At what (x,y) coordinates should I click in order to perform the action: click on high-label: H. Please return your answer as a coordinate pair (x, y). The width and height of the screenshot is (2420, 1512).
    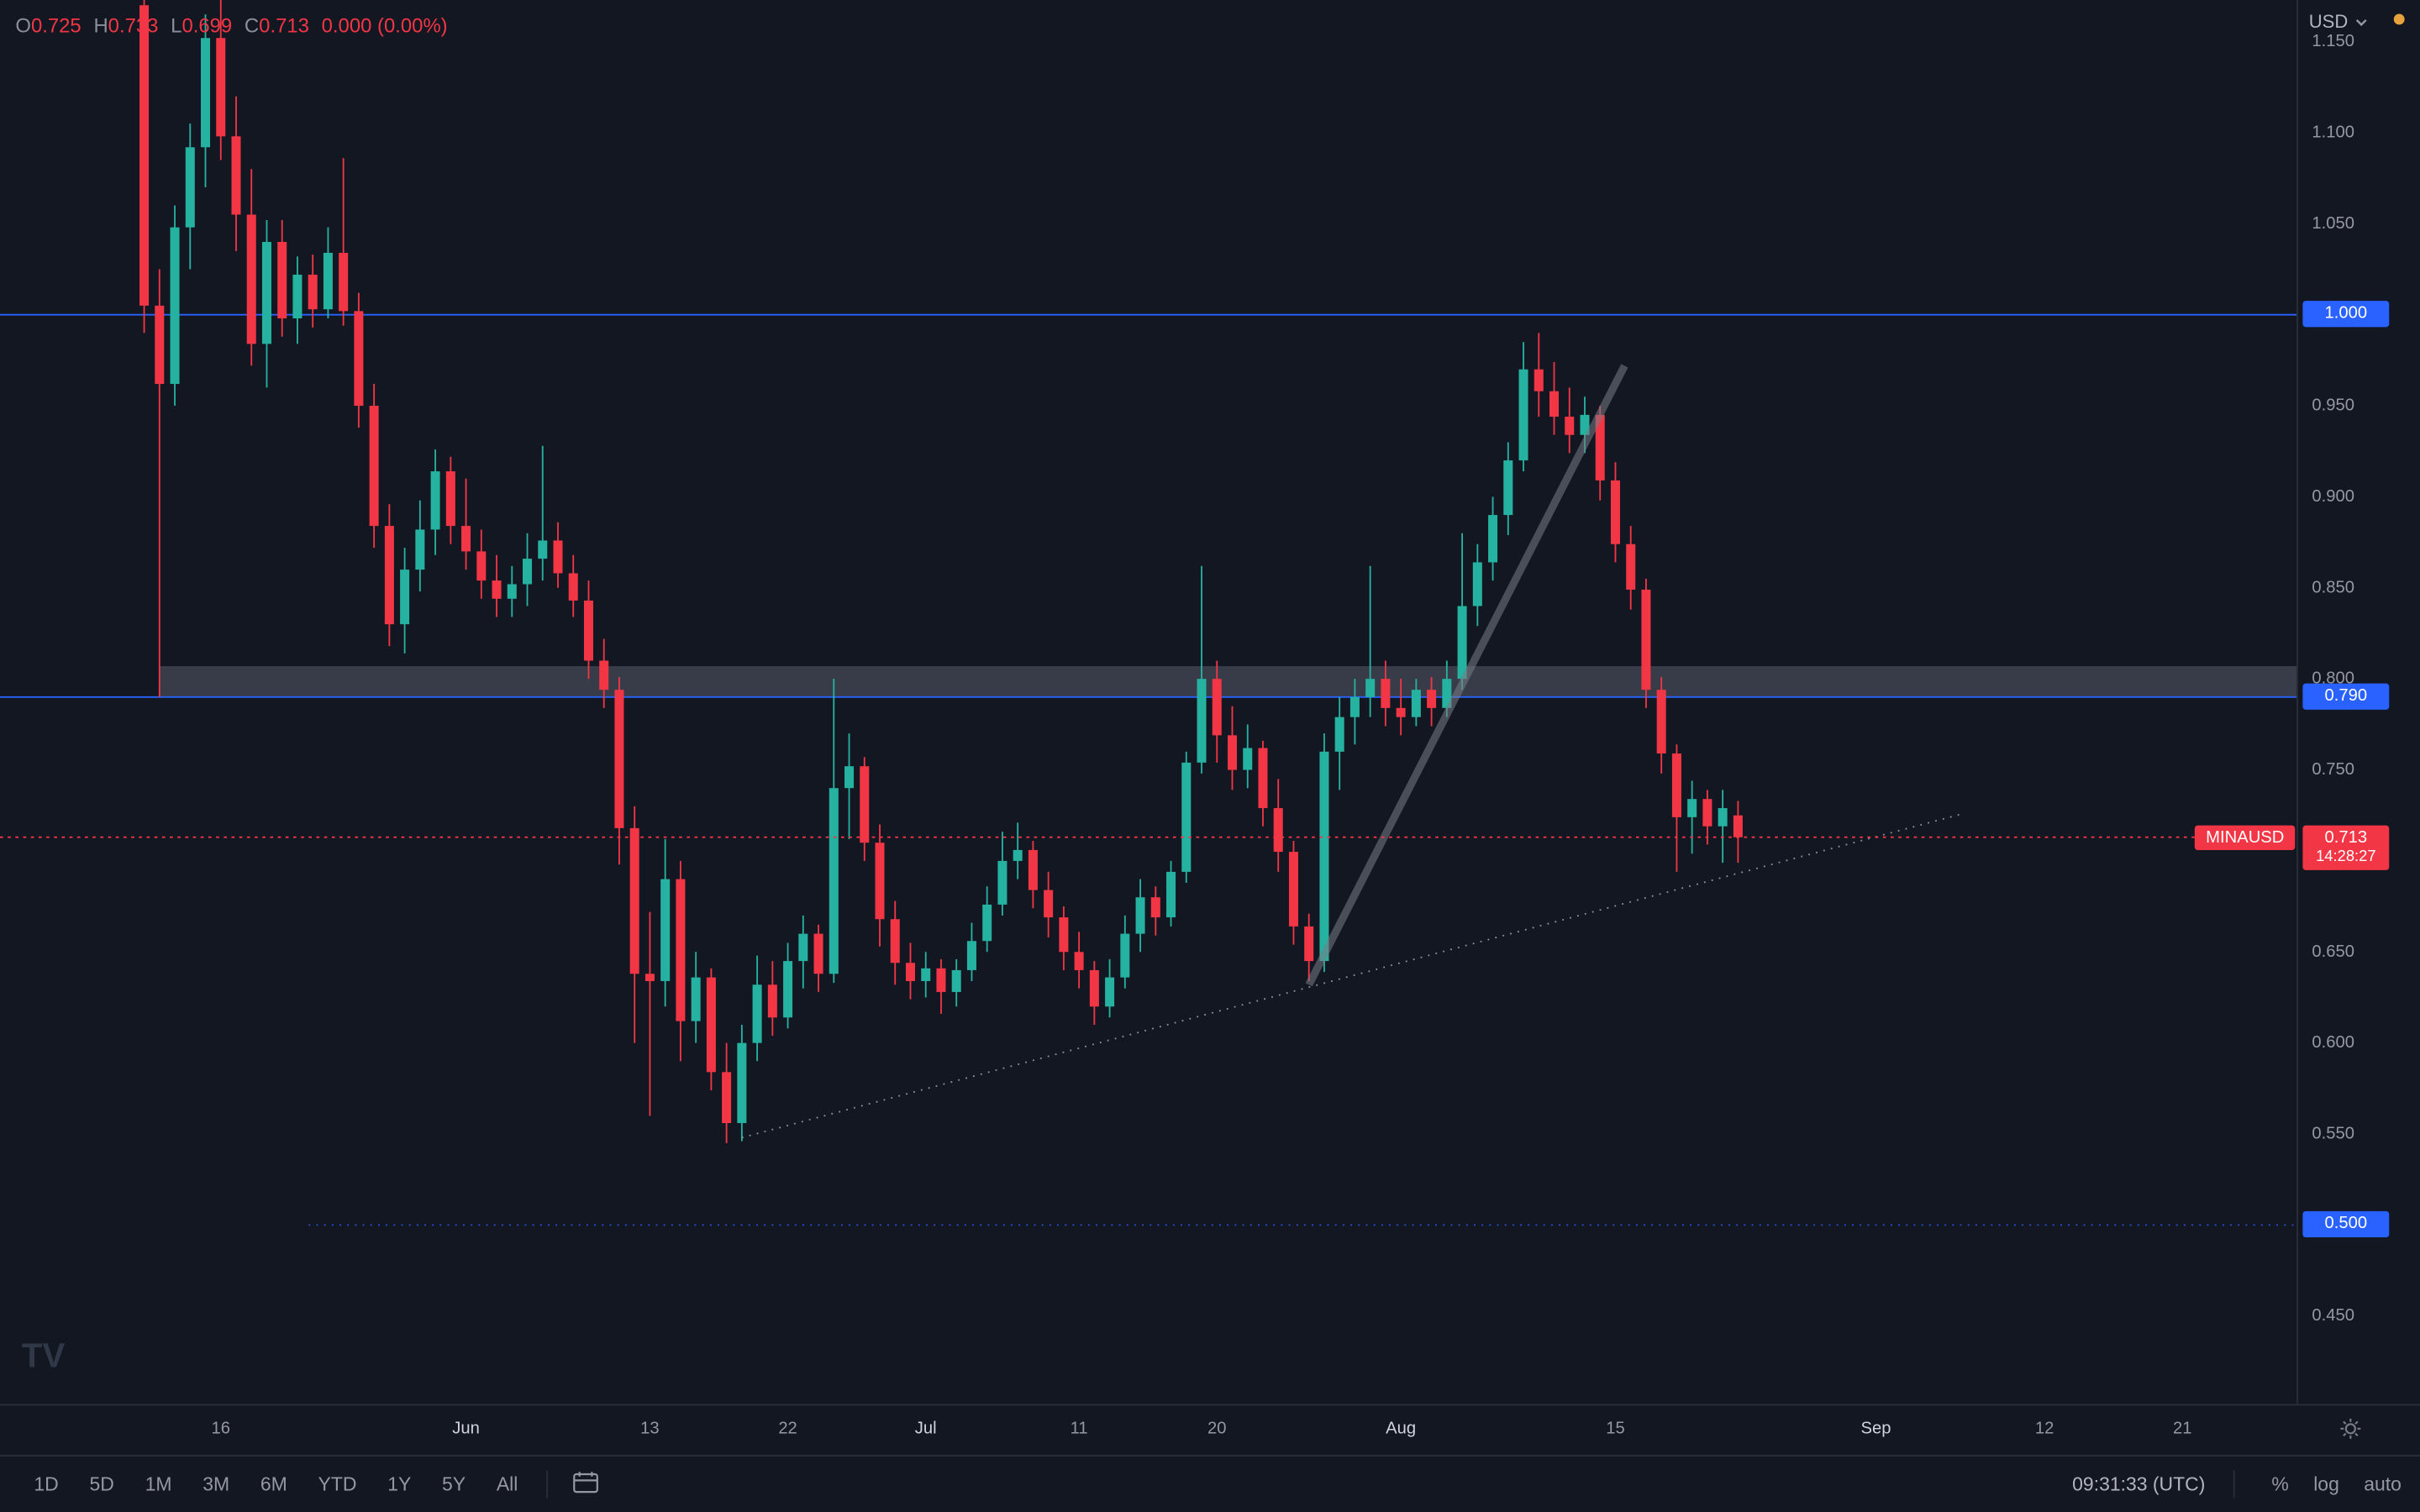
    Looking at the image, I should click on (100, 25).